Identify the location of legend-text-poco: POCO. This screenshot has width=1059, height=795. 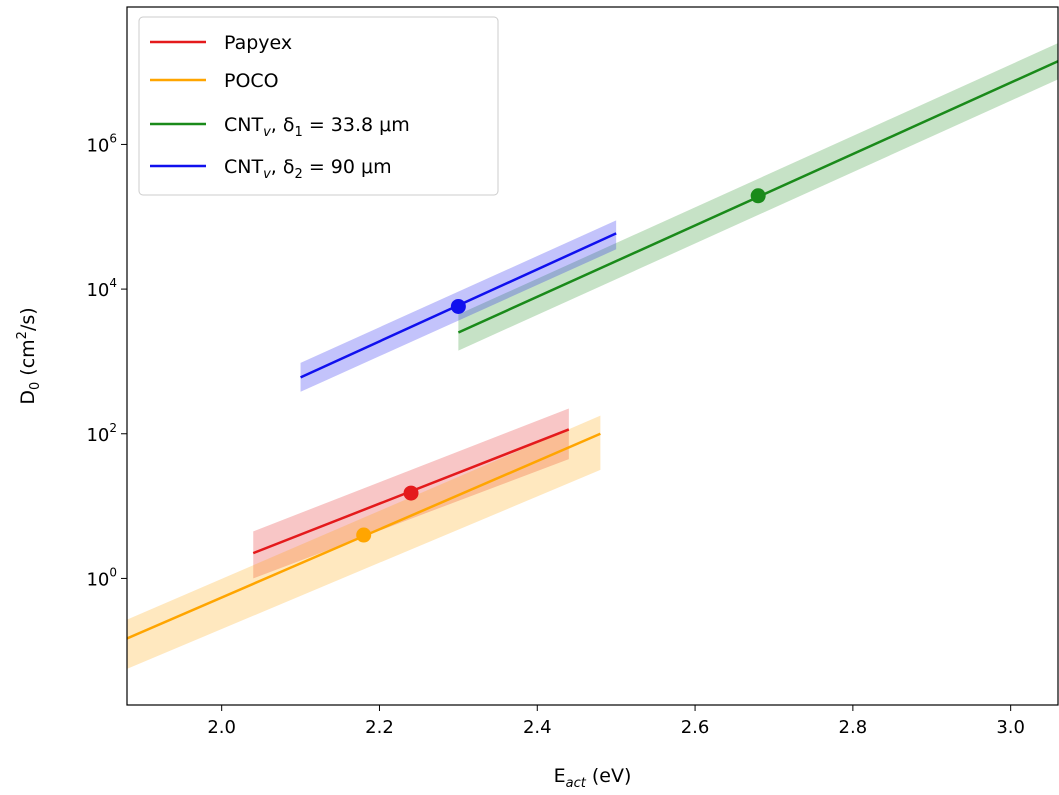
(251, 81).